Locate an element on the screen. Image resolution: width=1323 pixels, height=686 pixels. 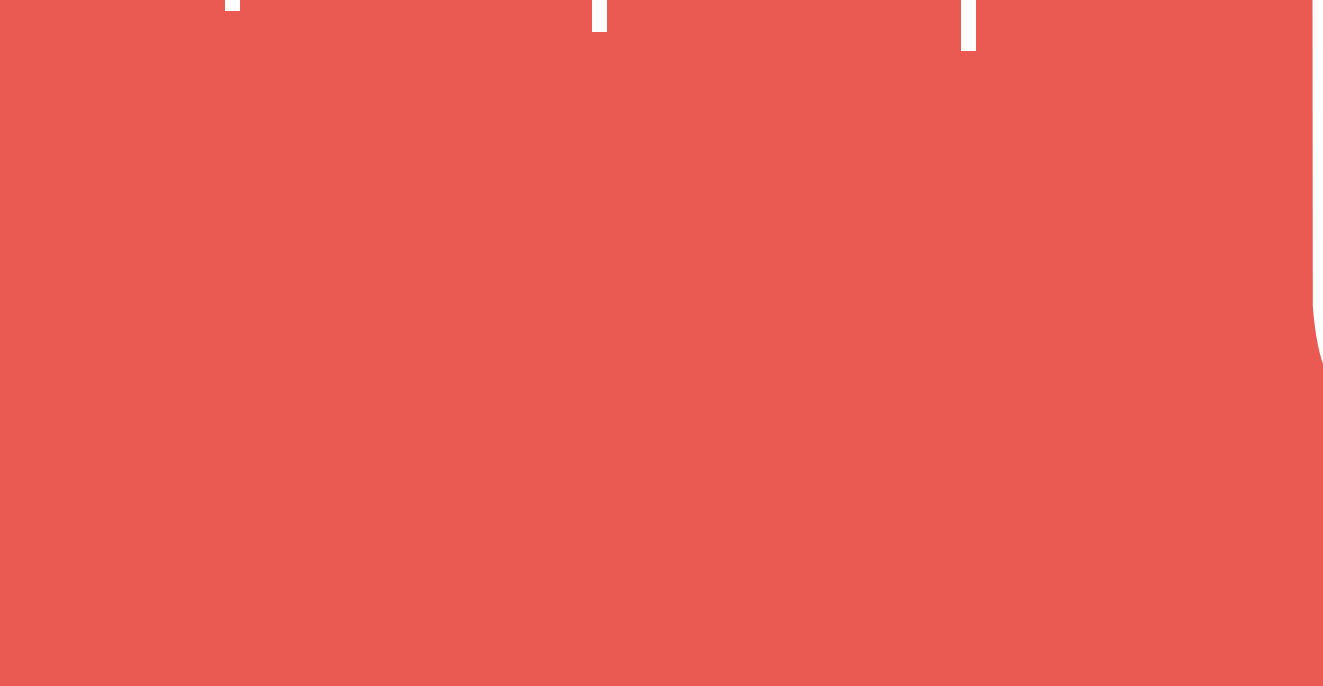
right-gap-curve-path is located at coordinates (1317, 182).